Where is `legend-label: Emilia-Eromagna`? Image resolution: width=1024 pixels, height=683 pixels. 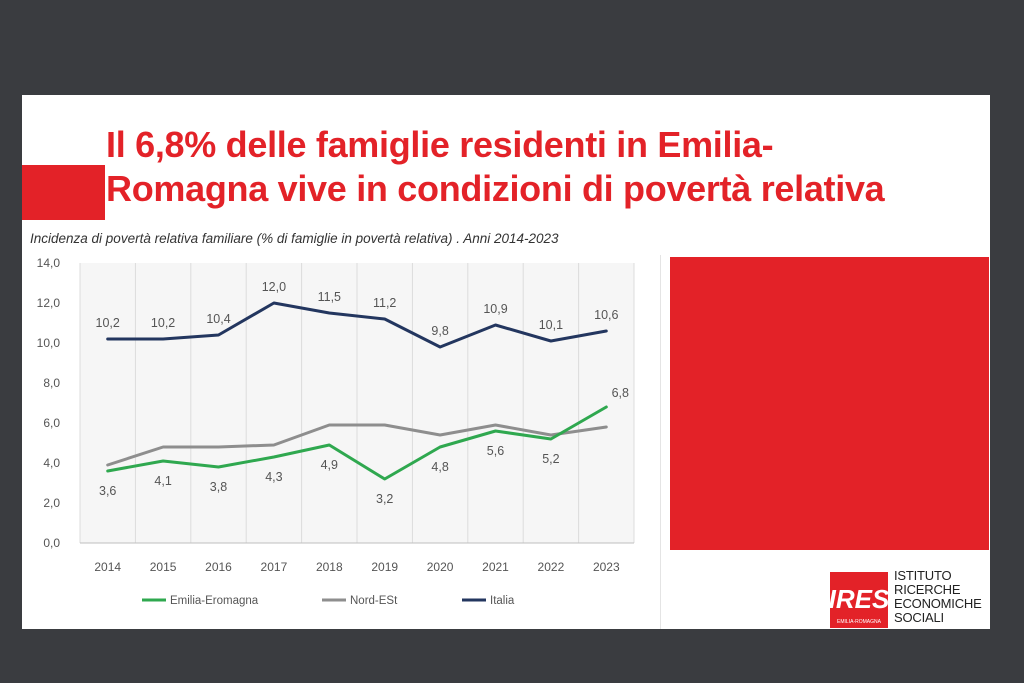 legend-label: Emilia-Eromagna is located at coordinates (214, 601).